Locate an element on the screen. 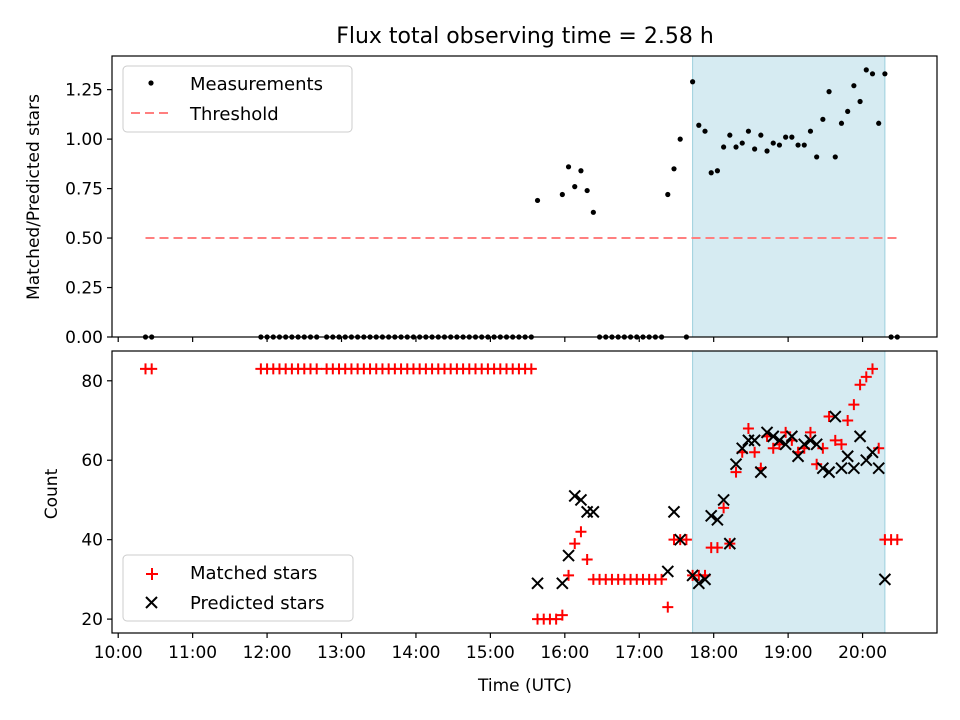 The image size is (960, 720). x-tick-label: 17:00 is located at coordinates (639, 653).